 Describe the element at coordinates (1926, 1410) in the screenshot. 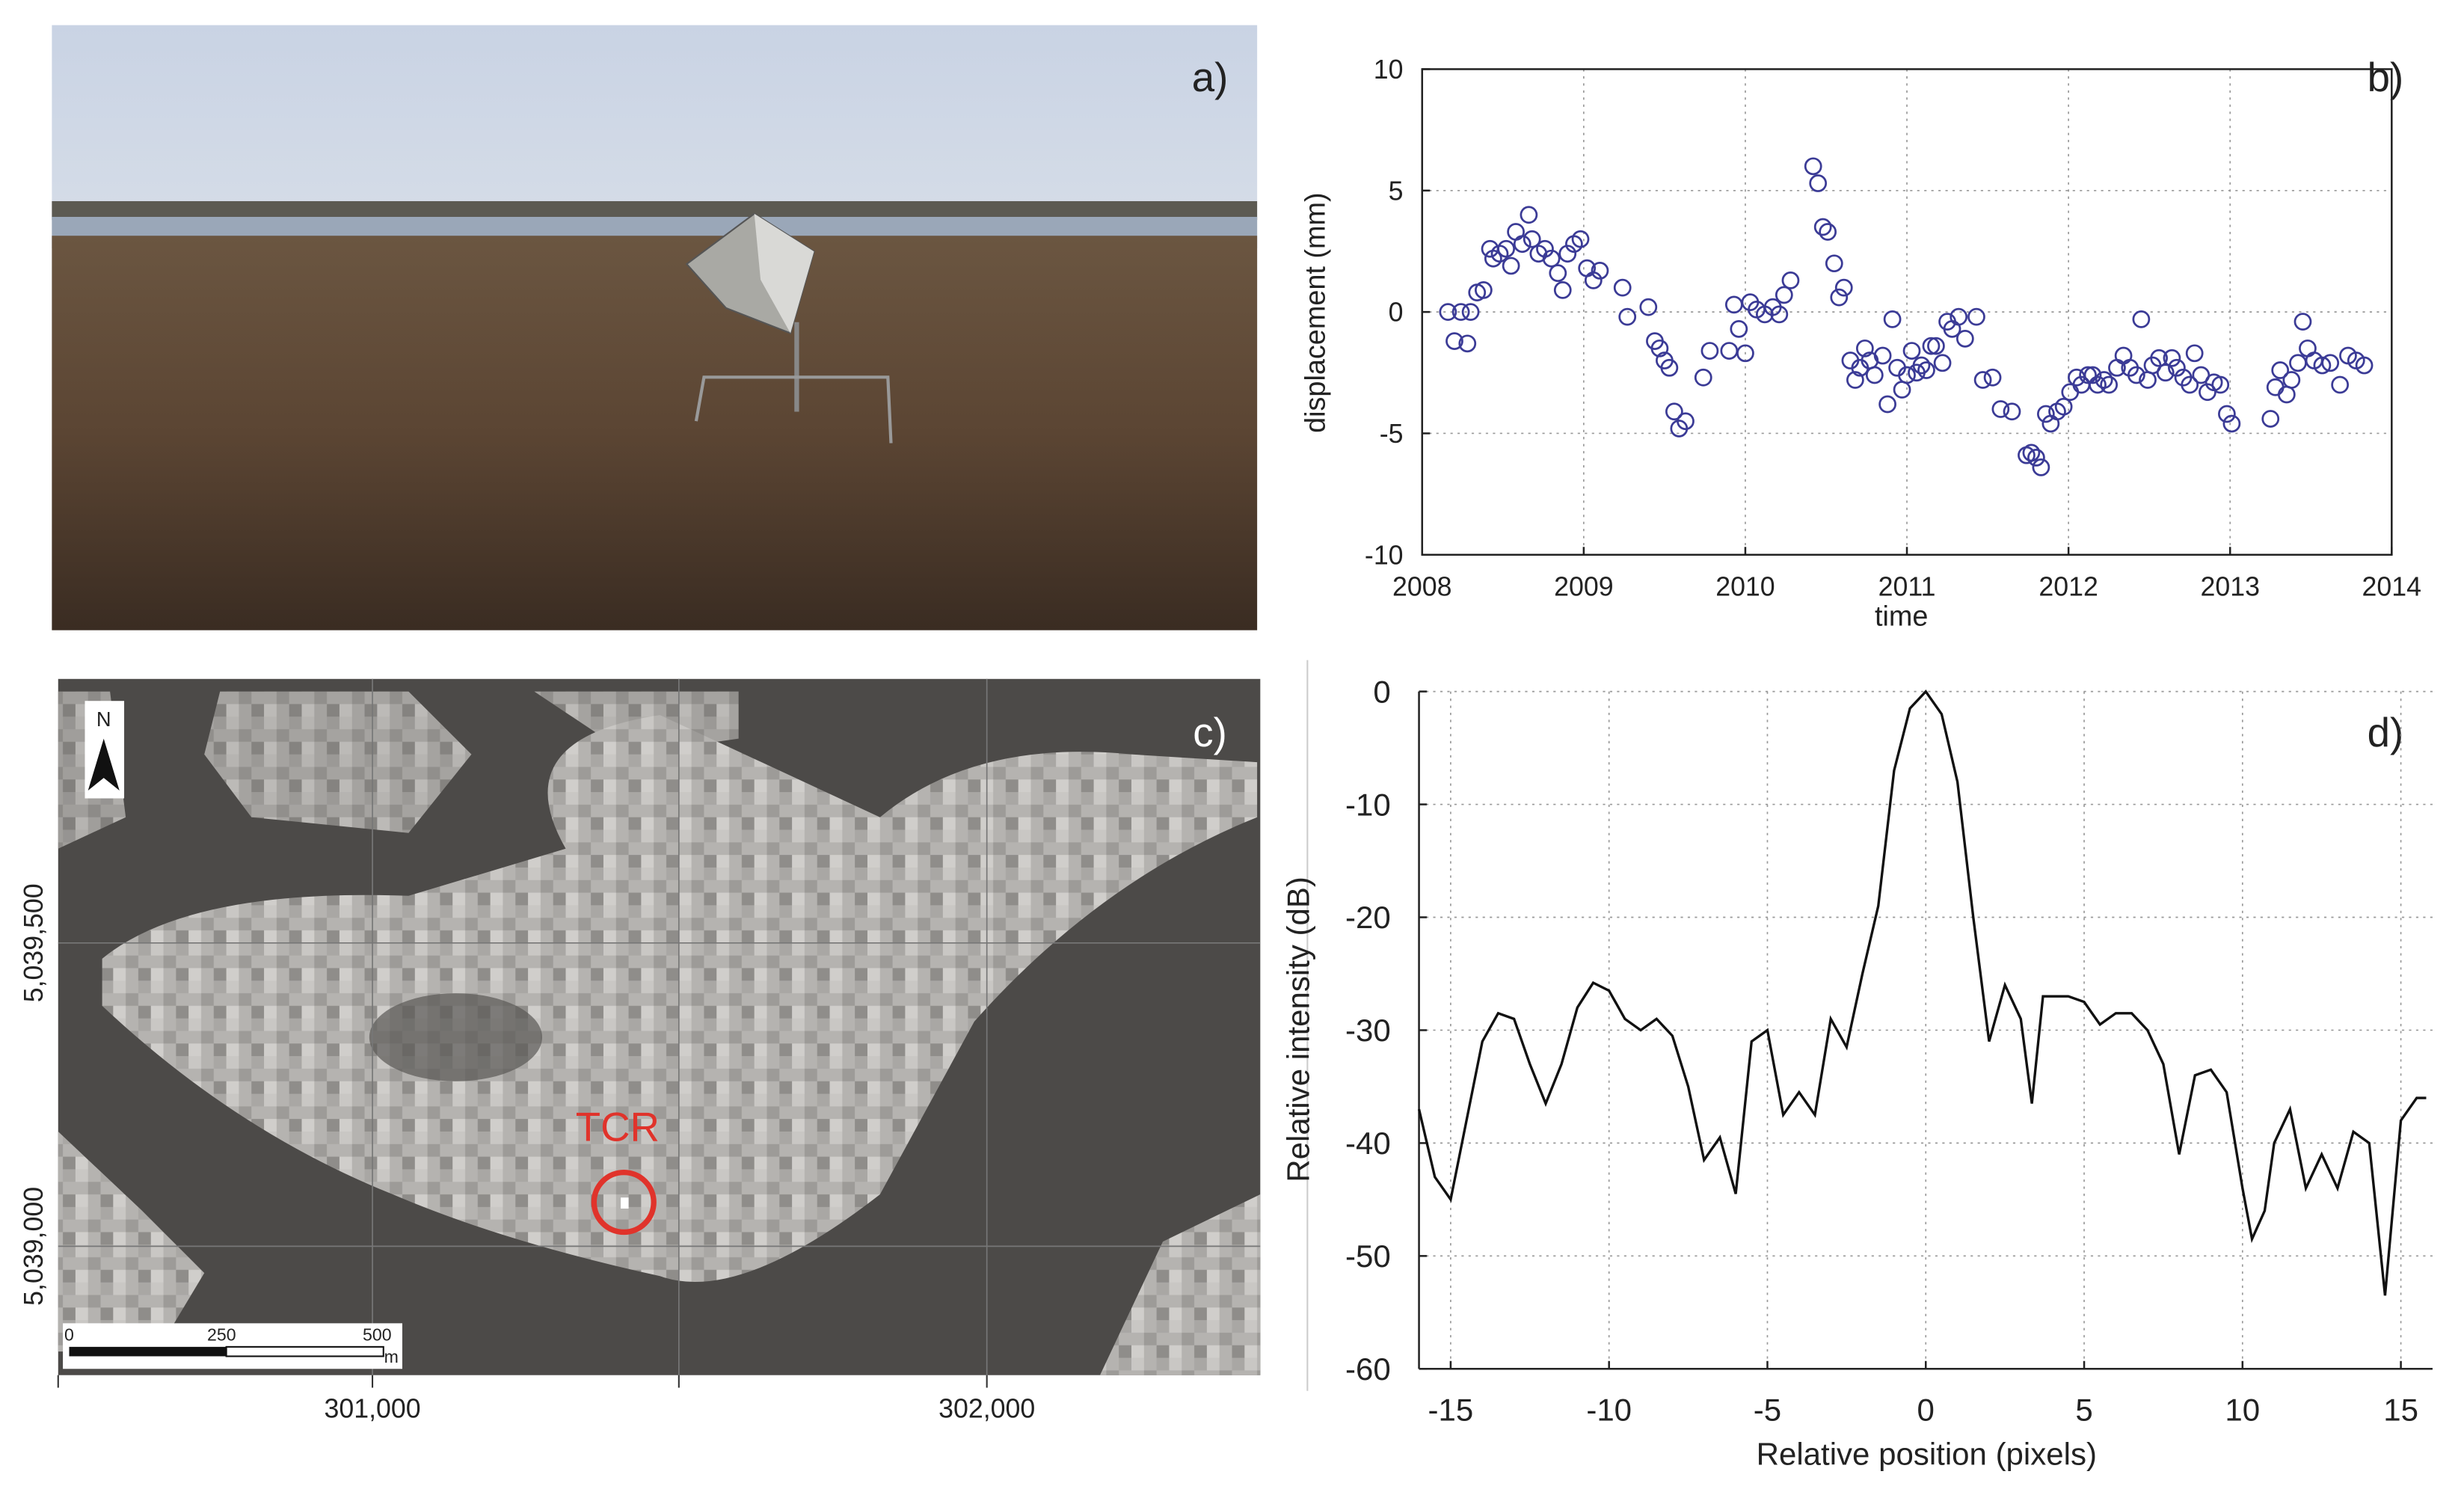

I see `x-tick-label: 0` at that location.